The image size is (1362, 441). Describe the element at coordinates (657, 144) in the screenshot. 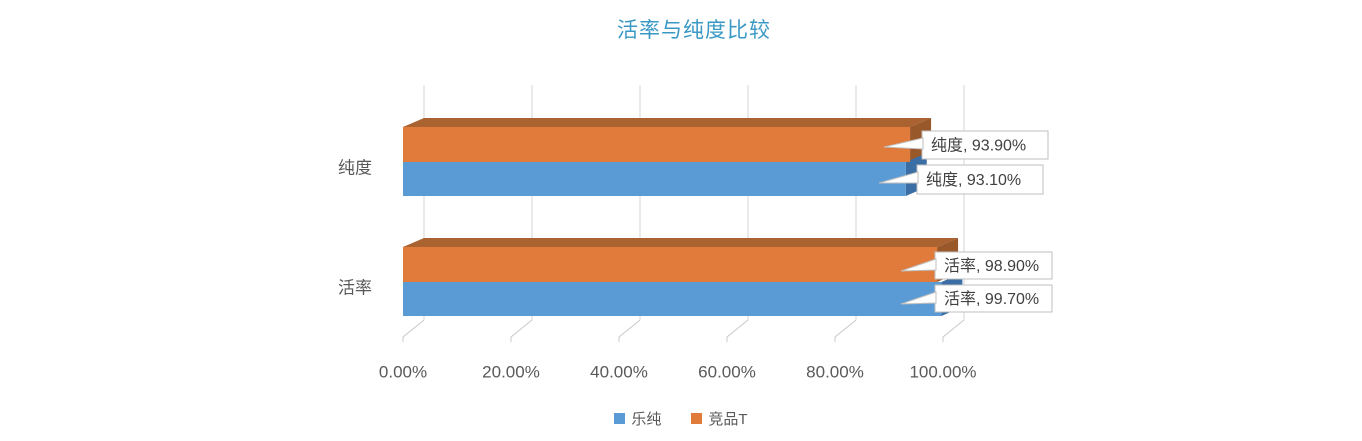

I see `bar-jingpin-t-纯度` at that location.